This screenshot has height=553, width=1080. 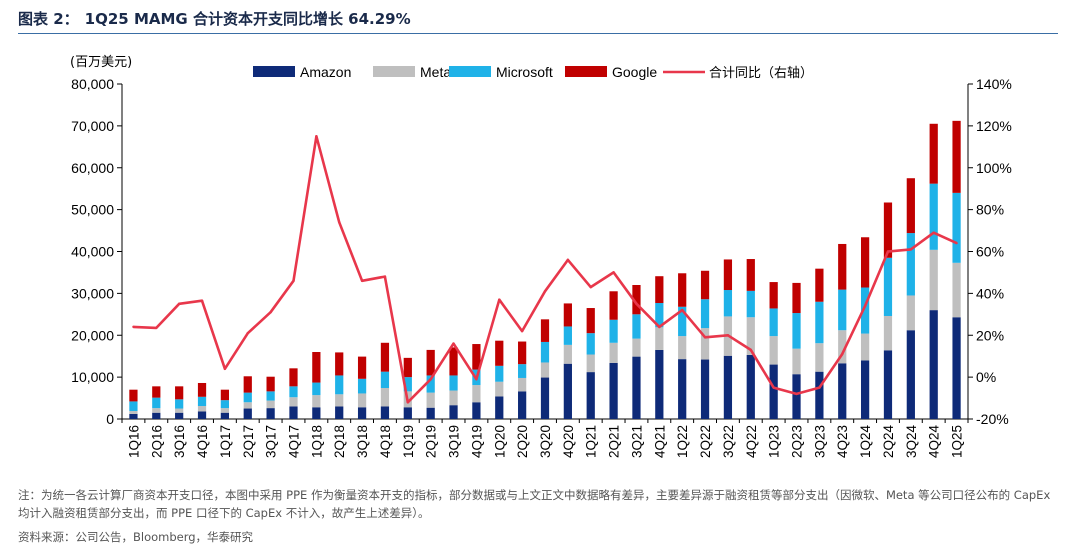 What do you see at coordinates (248, 441) in the screenshot?
I see `x-tick-label: 2Q17` at bounding box center [248, 441].